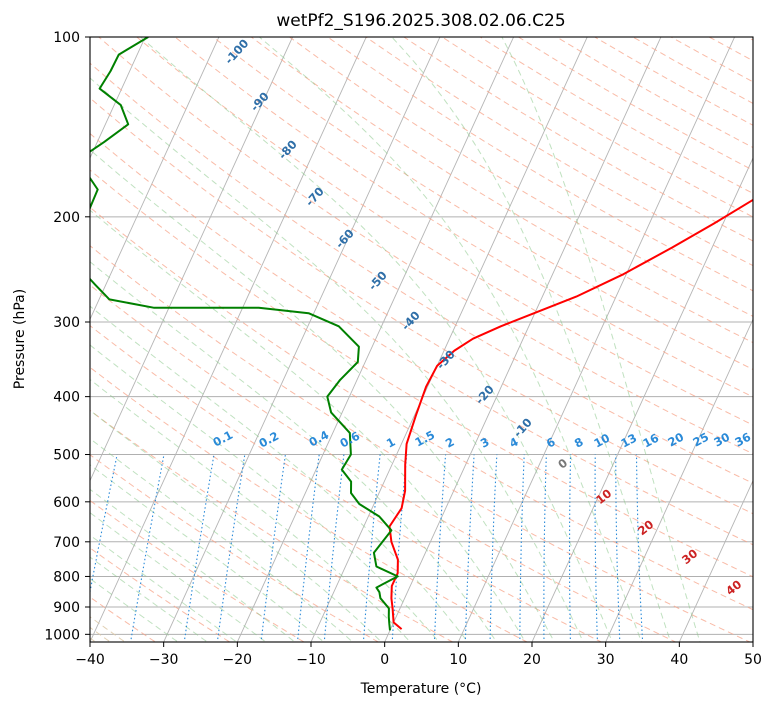 Image resolution: width=775 pixels, height=708 pixels. What do you see at coordinates (675, 440) in the screenshot?
I see `mixing-ratio-label: 20` at bounding box center [675, 440].